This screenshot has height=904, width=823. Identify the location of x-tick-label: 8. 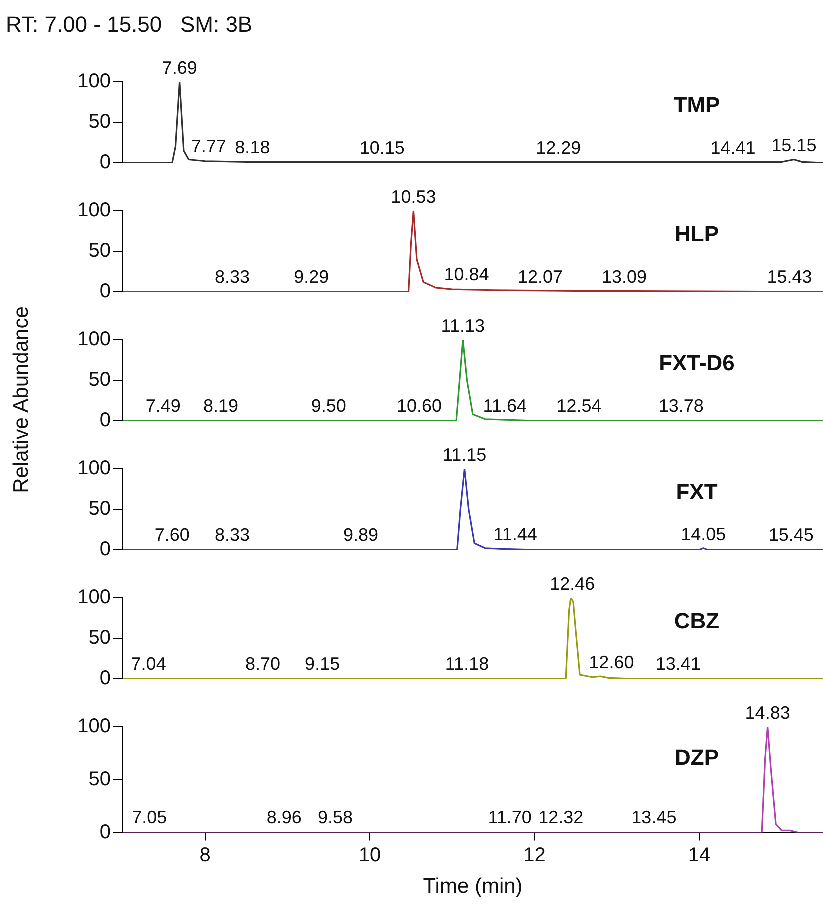
(205, 855).